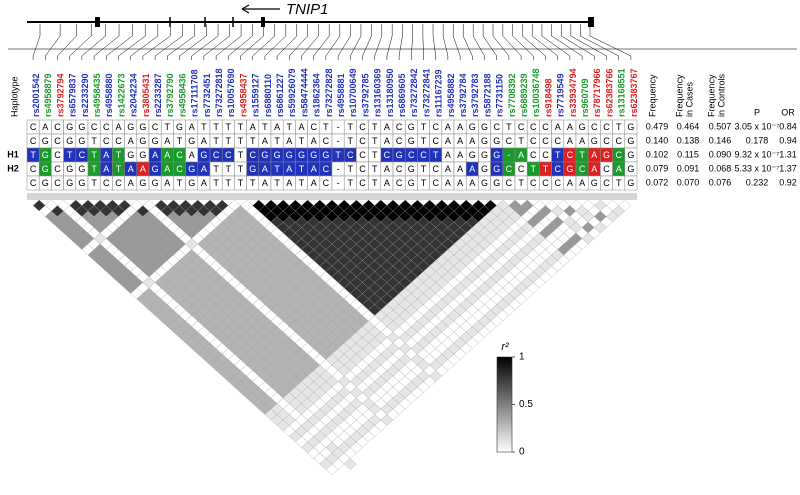 The height and width of the screenshot is (495, 800). What do you see at coordinates (219, 92) in the screenshot?
I see `snp-name: rs73272818` at bounding box center [219, 92].